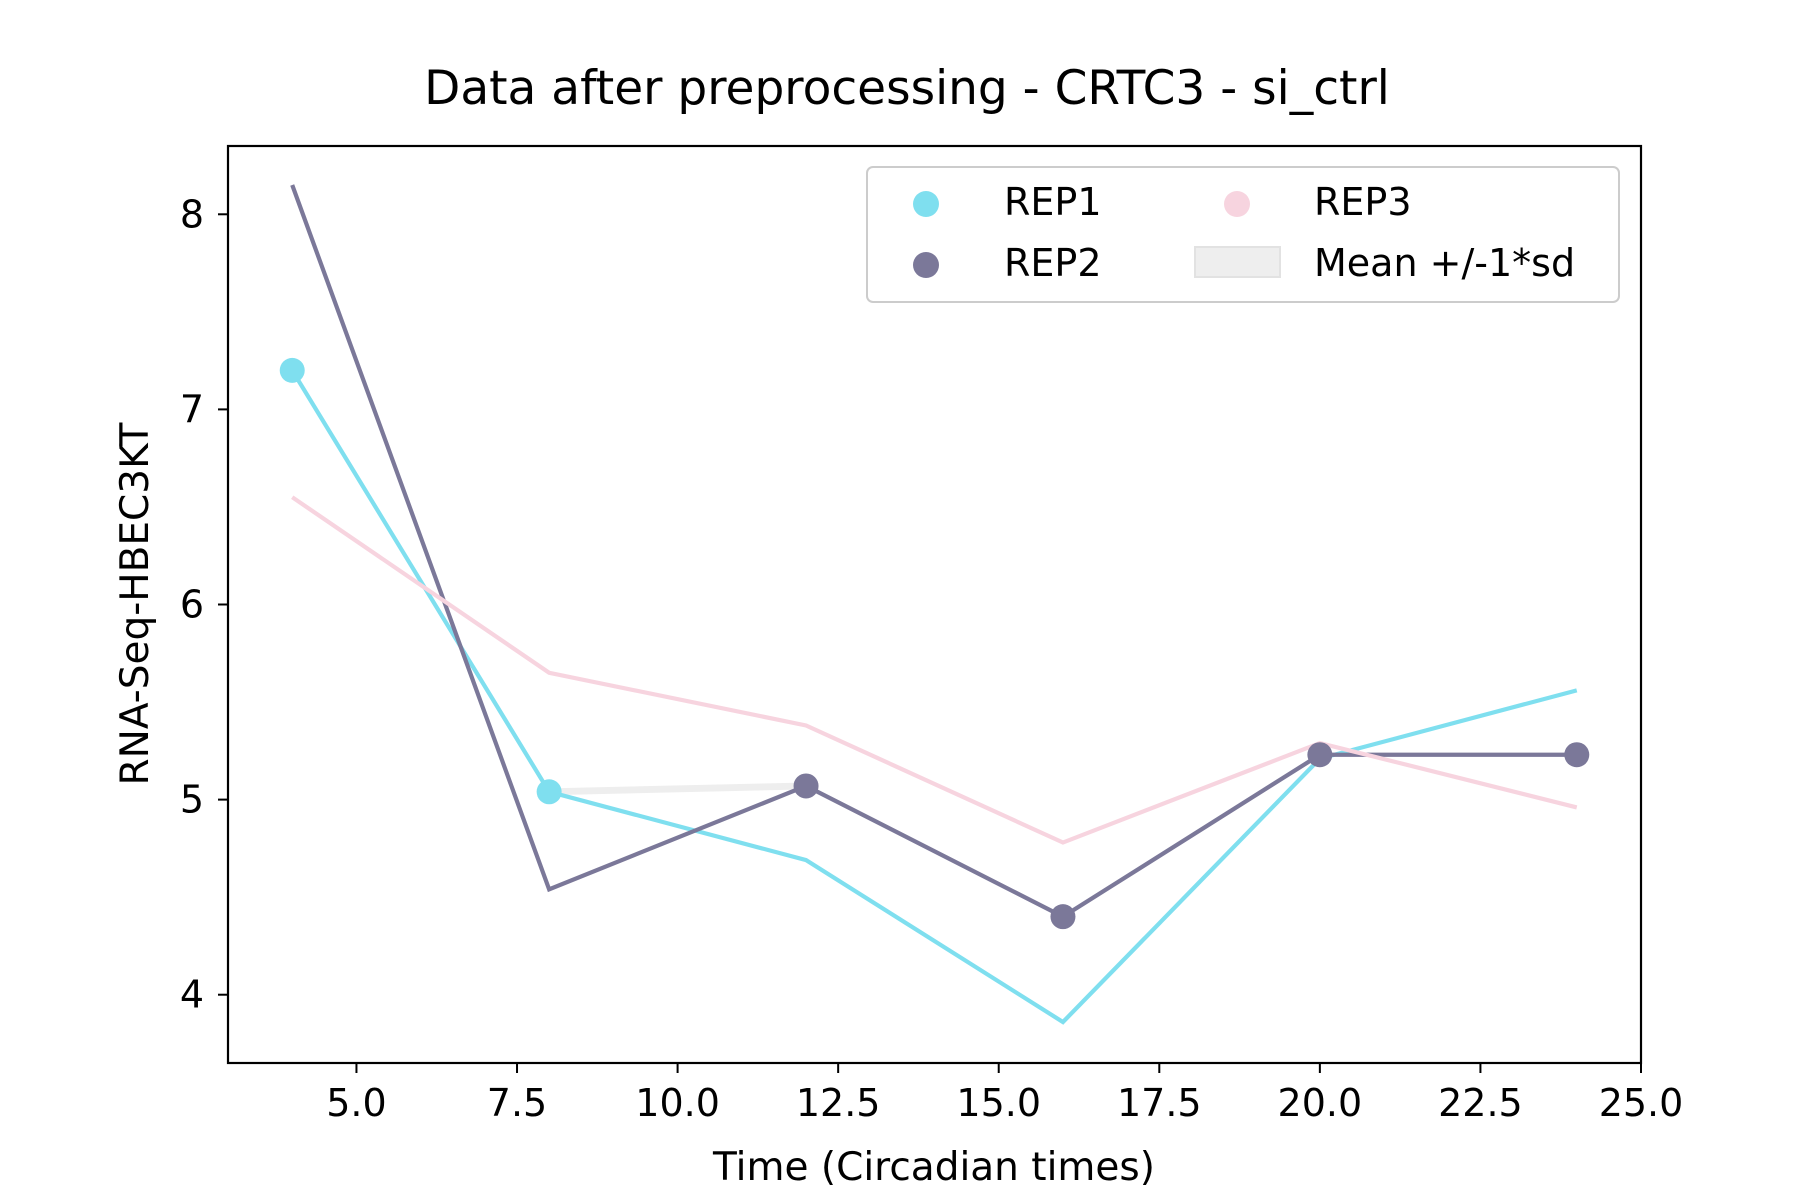 The width and height of the screenshot is (1800, 1200). What do you see at coordinates (677, 1103) in the screenshot?
I see `x-tick-label: 10.0` at bounding box center [677, 1103].